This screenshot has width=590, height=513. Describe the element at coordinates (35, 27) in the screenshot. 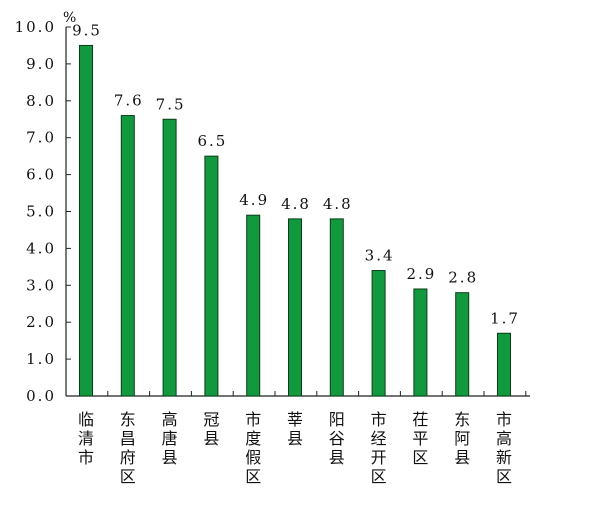

I see `y-tick-label: 10.0` at that location.